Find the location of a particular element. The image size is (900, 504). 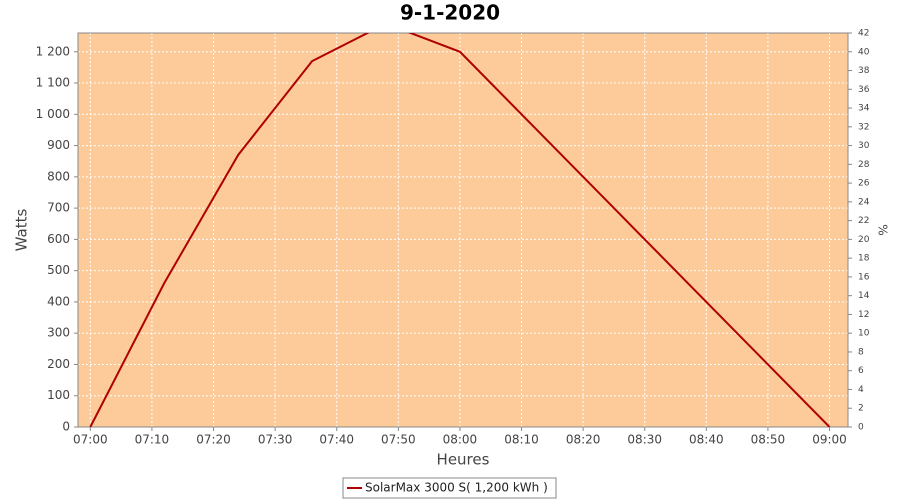

x-tick-label: 07:00 is located at coordinates (90, 440).